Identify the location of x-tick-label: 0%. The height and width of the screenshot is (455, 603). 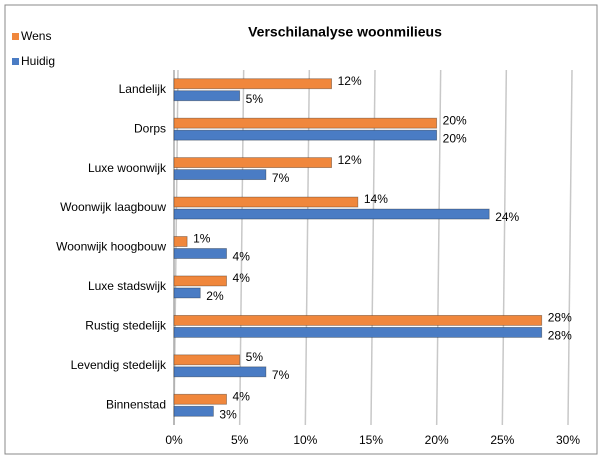
(174, 440).